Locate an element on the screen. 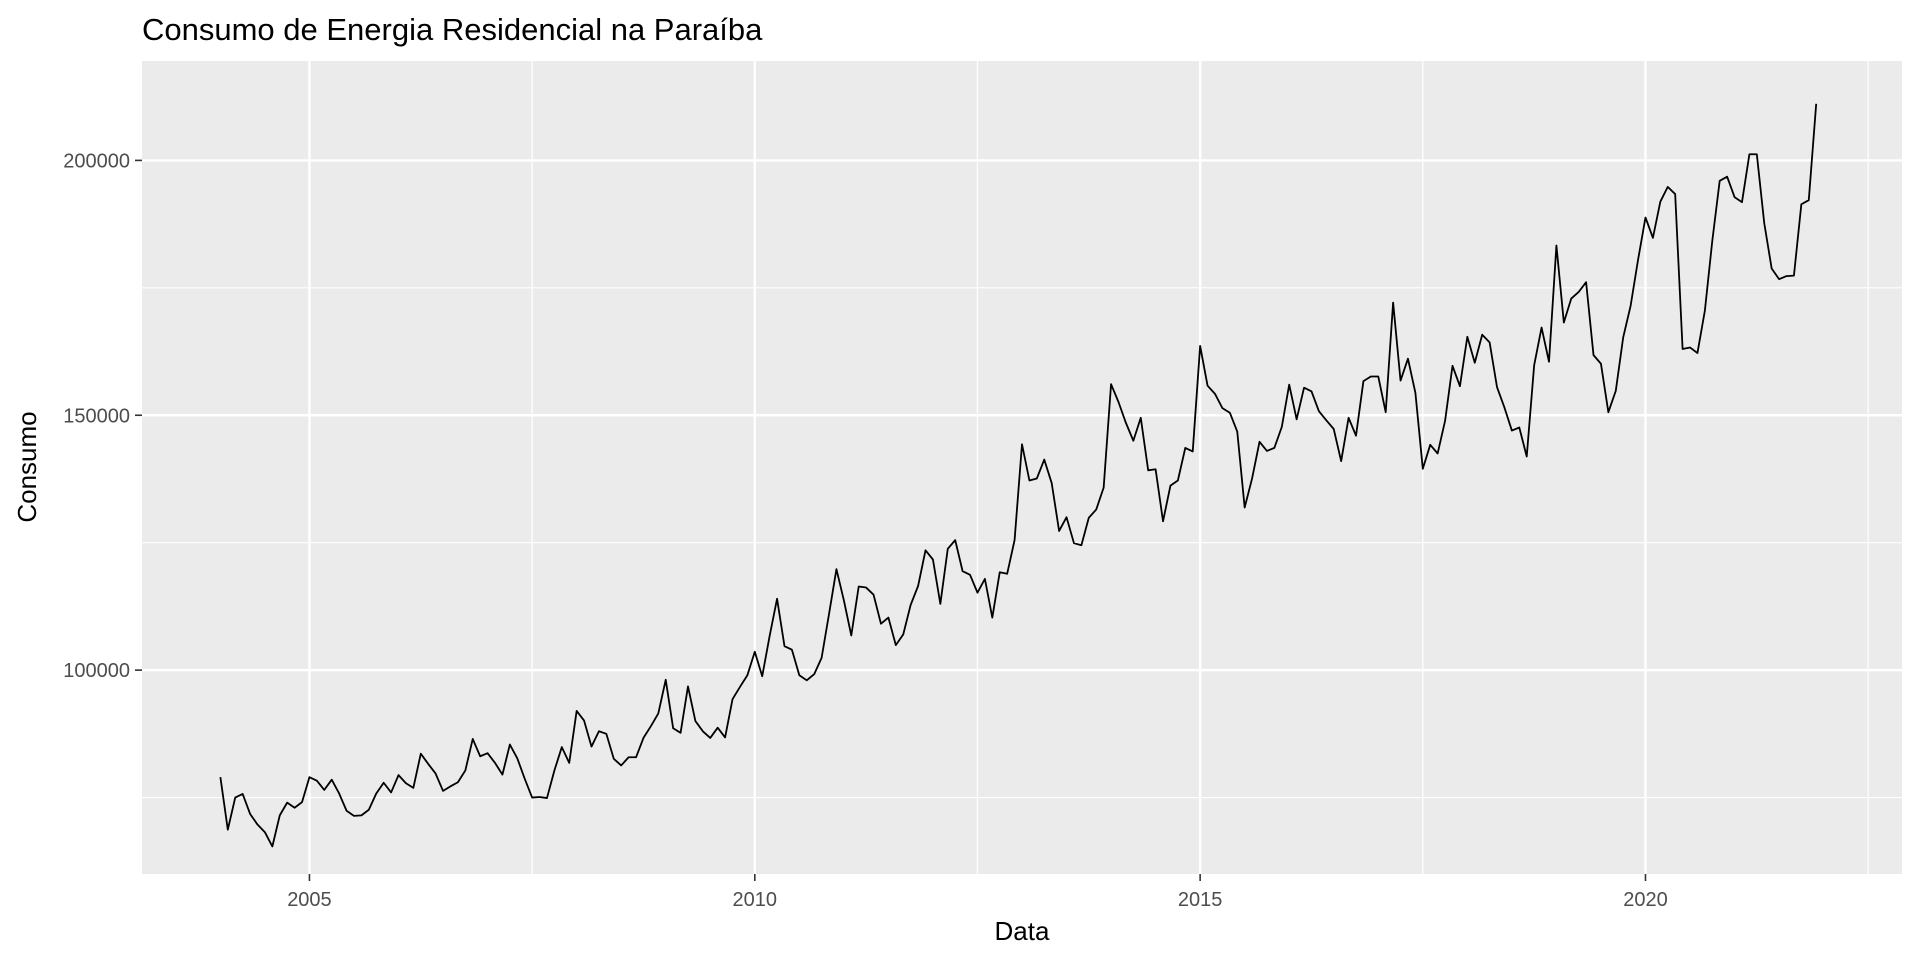 The width and height of the screenshot is (1920, 960). y-tick-label: 100000 is located at coordinates (96, 671).